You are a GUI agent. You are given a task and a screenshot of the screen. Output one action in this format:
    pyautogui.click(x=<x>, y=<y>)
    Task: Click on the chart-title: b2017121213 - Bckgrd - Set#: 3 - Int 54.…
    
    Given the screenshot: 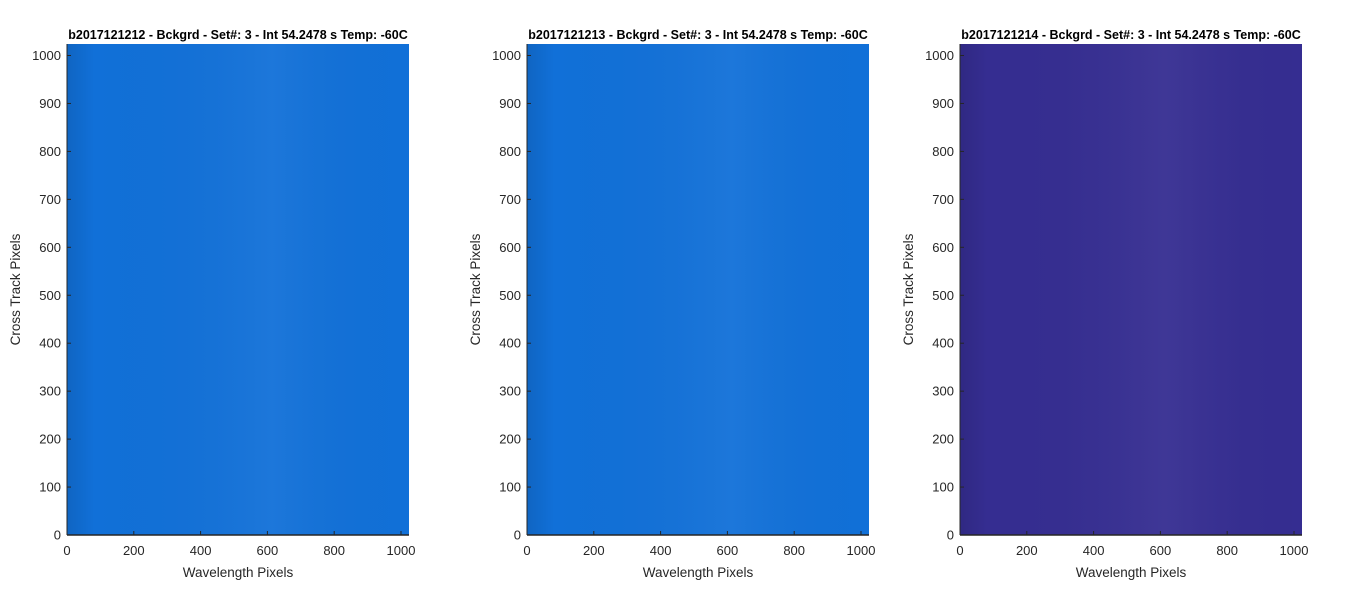 What is the action you would take?
    pyautogui.click(x=698, y=35)
    